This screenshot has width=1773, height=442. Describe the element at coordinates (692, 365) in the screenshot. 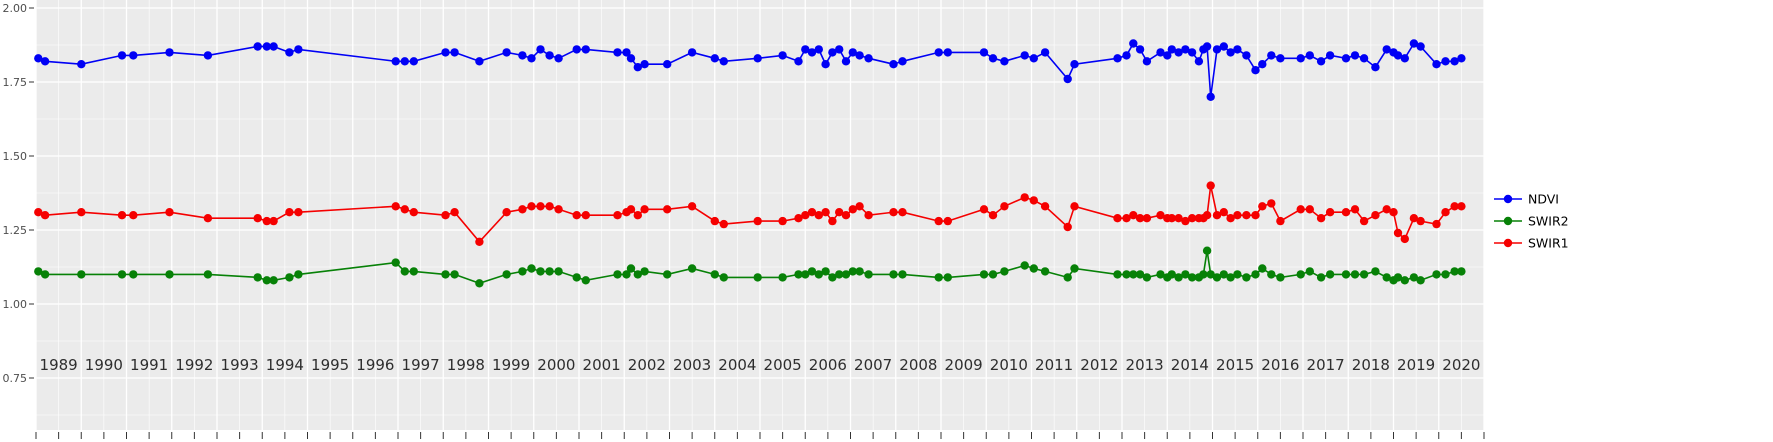

I see `x-tick-label: 2003` at that location.